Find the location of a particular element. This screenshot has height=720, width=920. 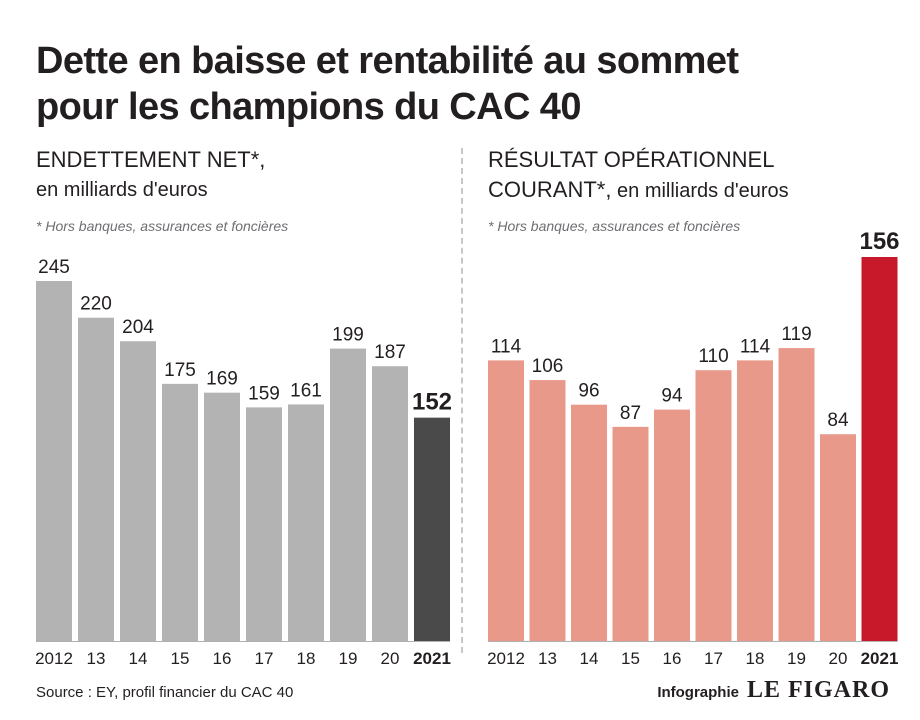

panel-divider is located at coordinates (462, 400).